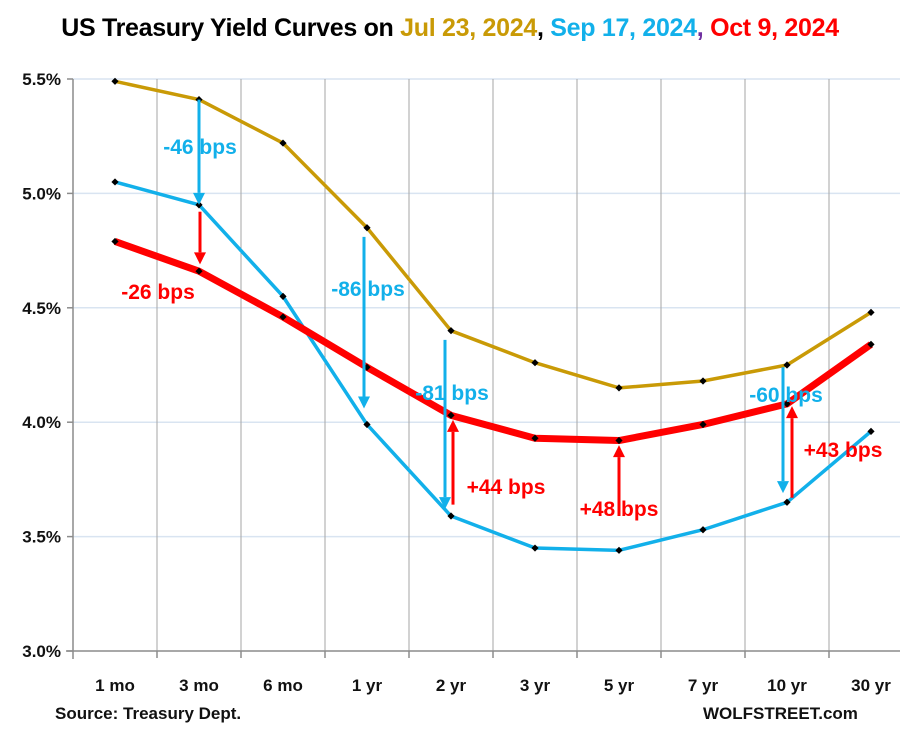 Image resolution: width=900 pixels, height=735 pixels. Describe the element at coordinates (41, 79) in the screenshot. I see `y-tick-label: 5.5%` at that location.